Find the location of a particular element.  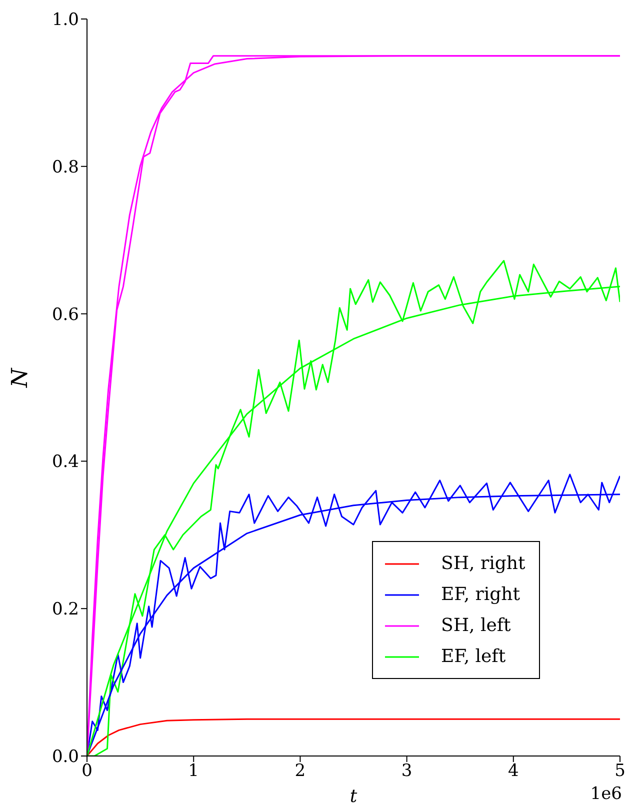

y-tick-label: 0.8 is located at coordinates (65, 167).